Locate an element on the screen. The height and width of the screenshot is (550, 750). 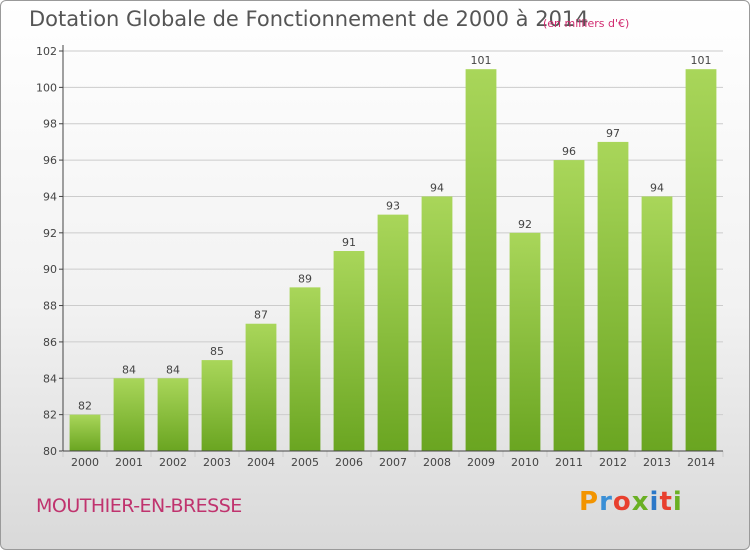
x-tick-label: 2014 is located at coordinates (701, 462).